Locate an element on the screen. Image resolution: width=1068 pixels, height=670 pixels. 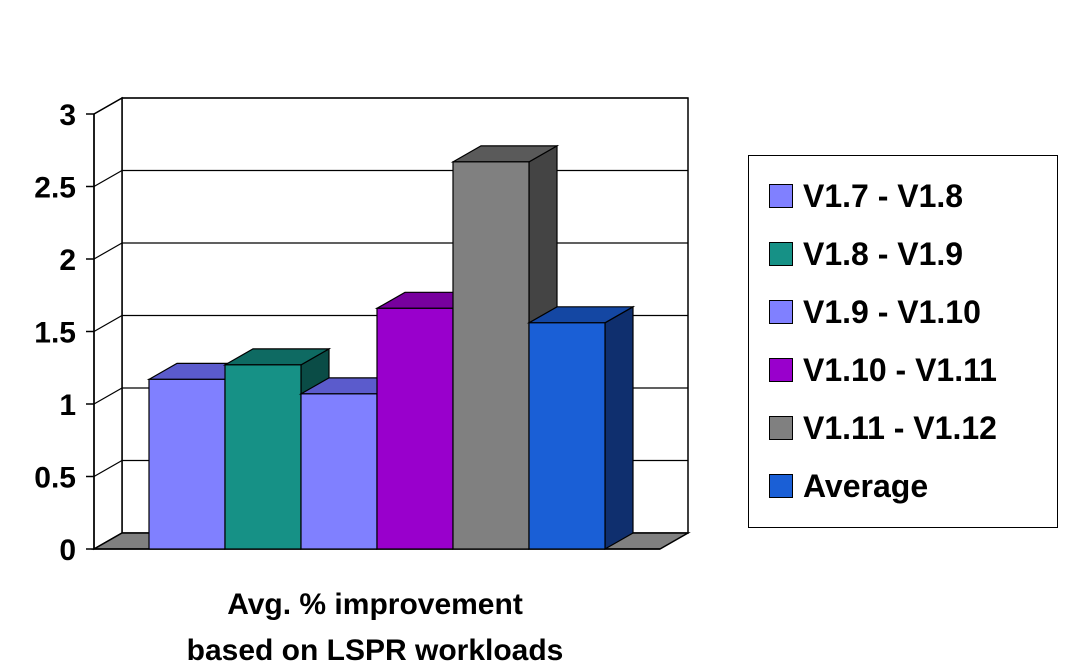
bar-average is located at coordinates (581, 428).